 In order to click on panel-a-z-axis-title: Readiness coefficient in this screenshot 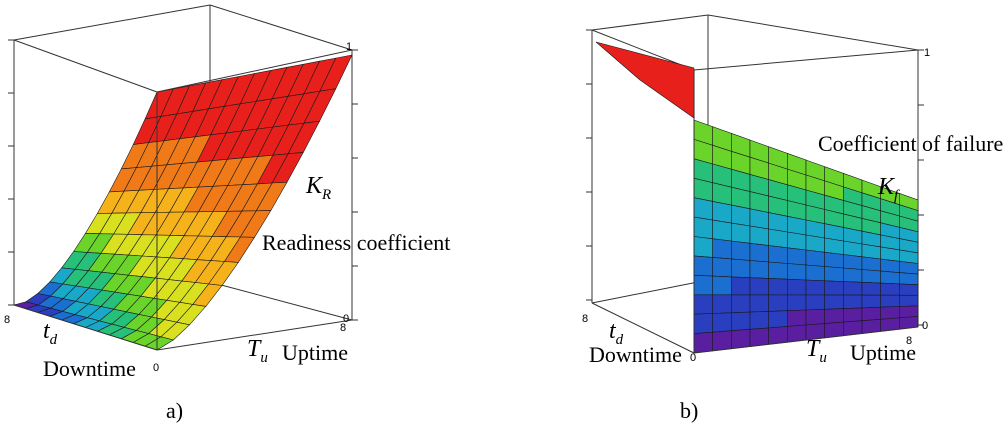, I will do `click(356, 242)`.